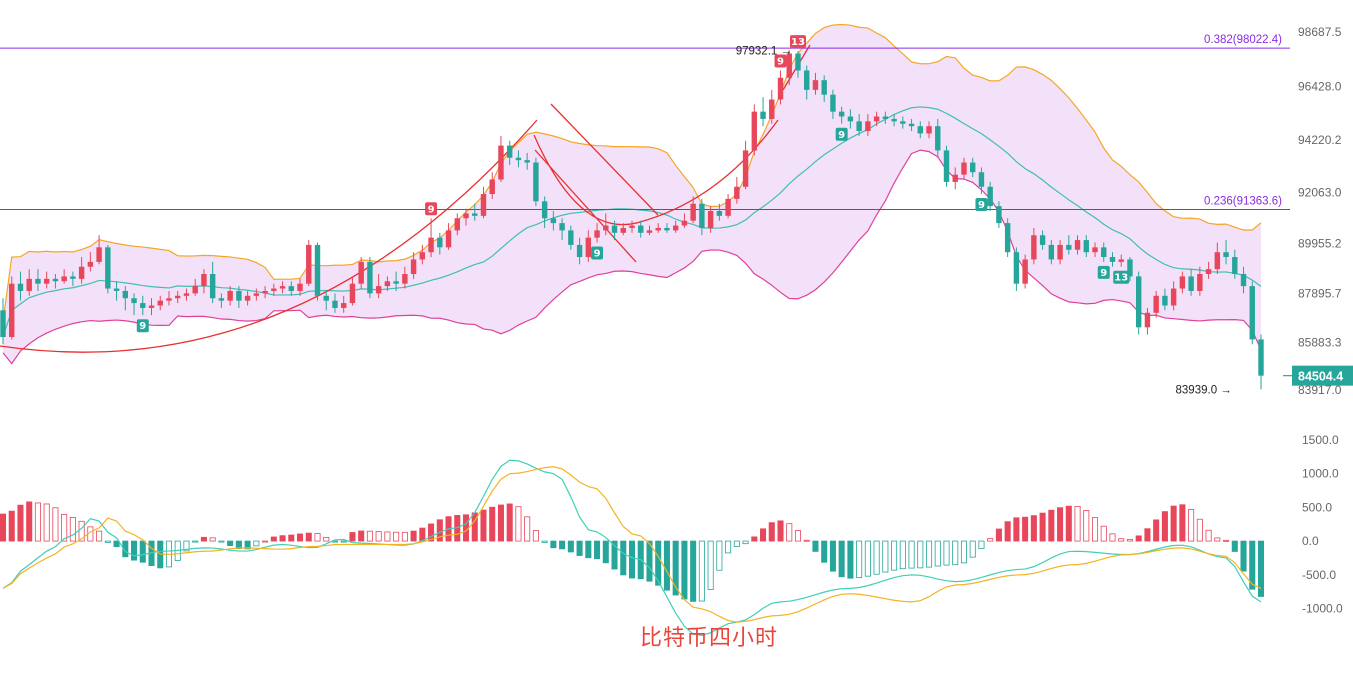 Image resolution: width=1353 pixels, height=674 pixels. What do you see at coordinates (1320, 377) in the screenshot?
I see `last-price-label: 84504.4` at bounding box center [1320, 377].